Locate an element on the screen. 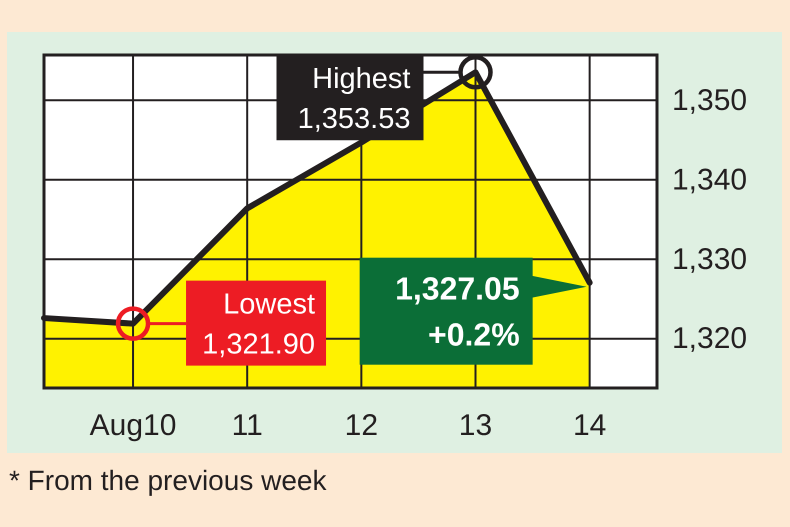 The height and width of the screenshot is (527, 790). annotation: 1,327.05 +0.2% is located at coordinates (457, 311).